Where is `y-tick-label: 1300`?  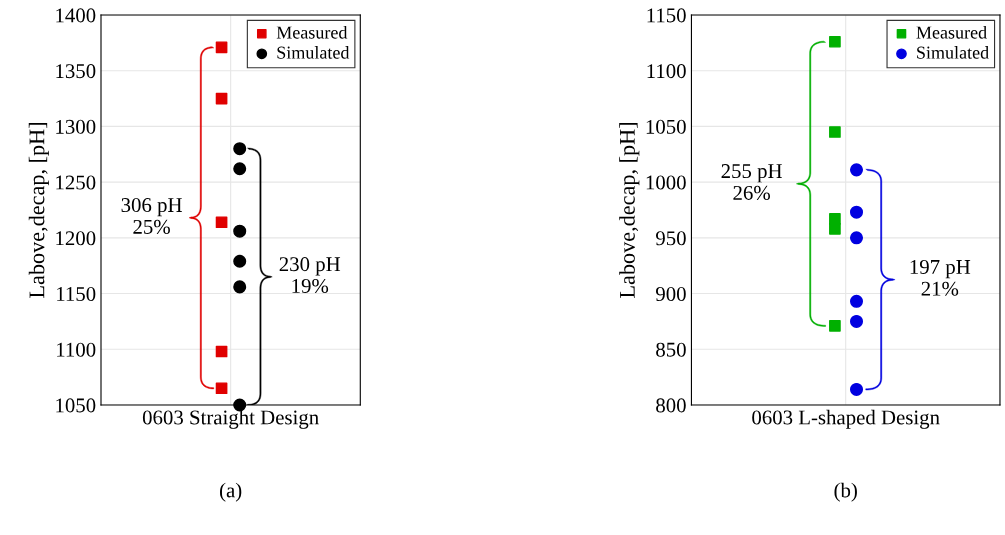 y-tick-label: 1300 is located at coordinates (76, 126).